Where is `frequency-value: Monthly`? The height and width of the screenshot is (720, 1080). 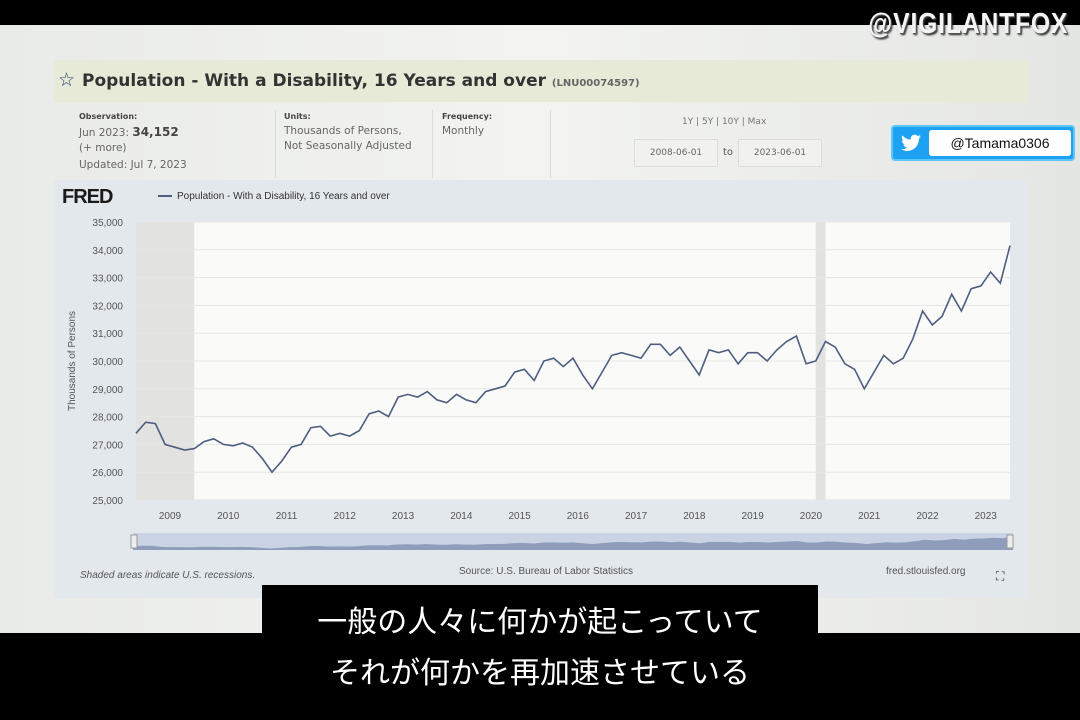 frequency-value: Monthly is located at coordinates (463, 131).